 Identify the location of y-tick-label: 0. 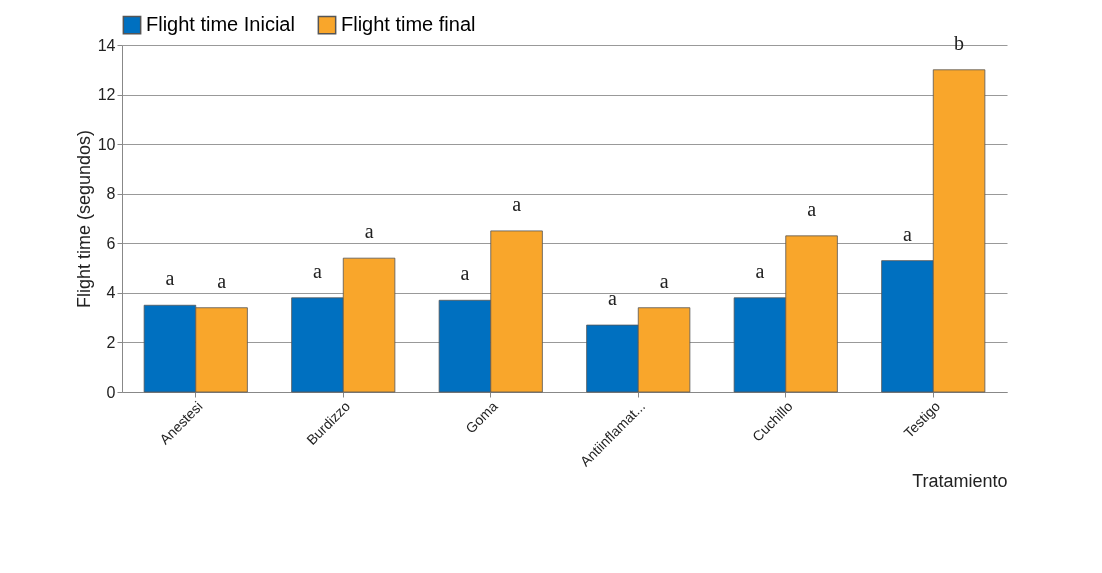
(111, 392).